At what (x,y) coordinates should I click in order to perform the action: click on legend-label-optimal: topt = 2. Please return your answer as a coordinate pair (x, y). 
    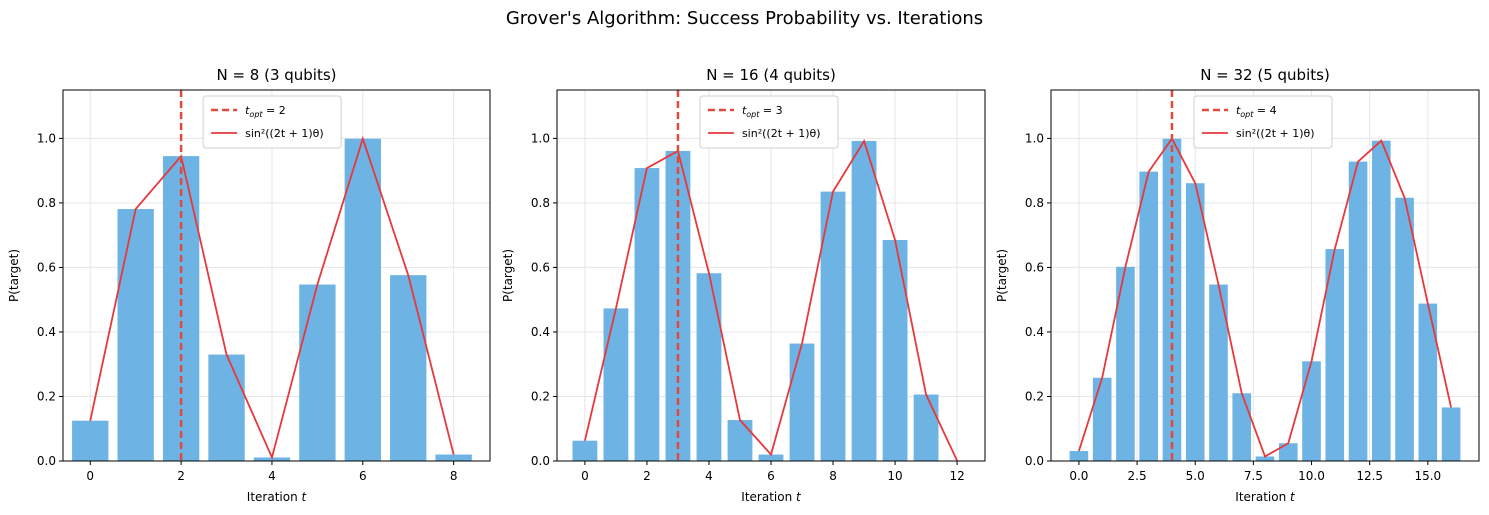
    Looking at the image, I should click on (265, 111).